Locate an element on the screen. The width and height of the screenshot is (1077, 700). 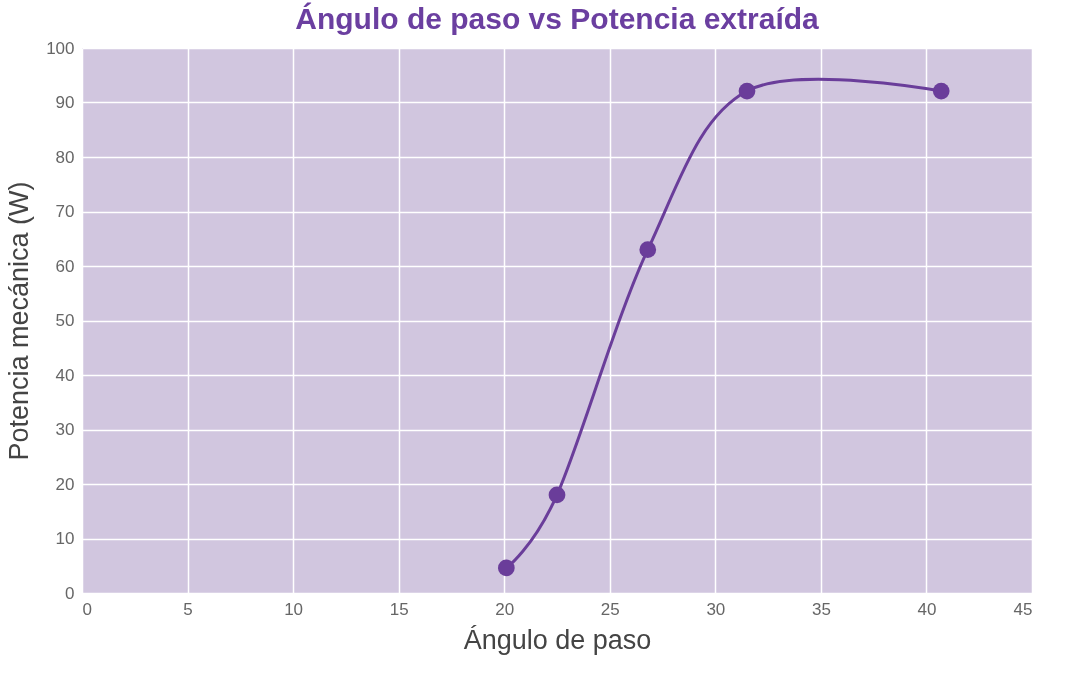
y-tick-label: 70 is located at coordinates (65, 211).